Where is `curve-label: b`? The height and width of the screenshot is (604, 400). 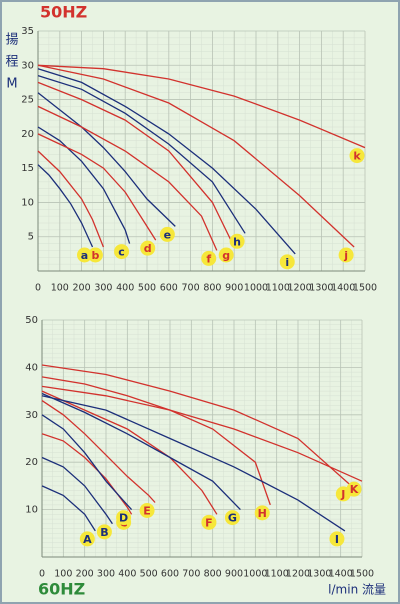
curve-label: b is located at coordinates (95, 255).